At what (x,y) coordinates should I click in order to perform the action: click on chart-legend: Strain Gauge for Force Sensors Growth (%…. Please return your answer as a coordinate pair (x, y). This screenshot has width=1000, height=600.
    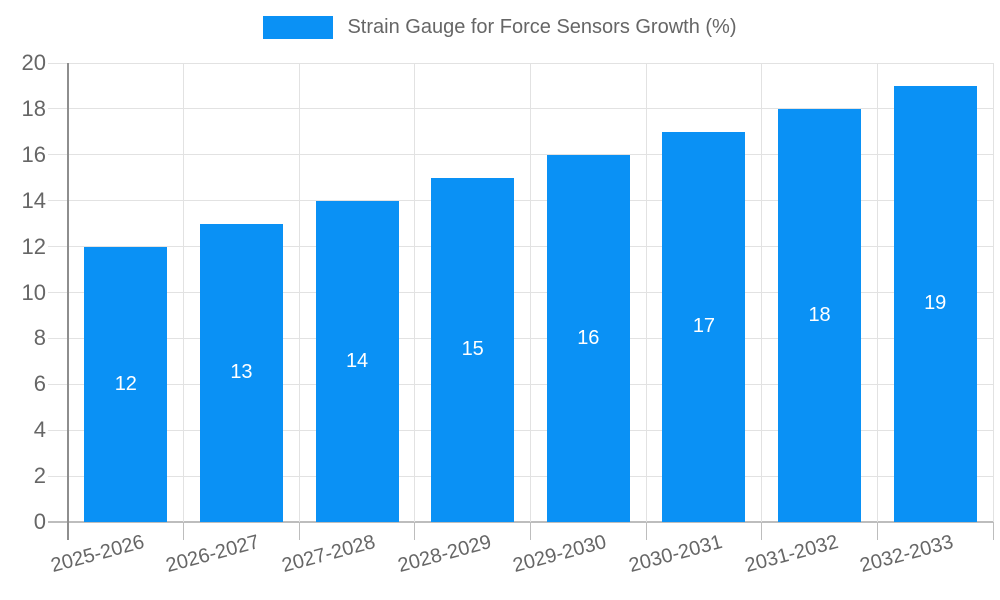
    Looking at the image, I should click on (500, 27).